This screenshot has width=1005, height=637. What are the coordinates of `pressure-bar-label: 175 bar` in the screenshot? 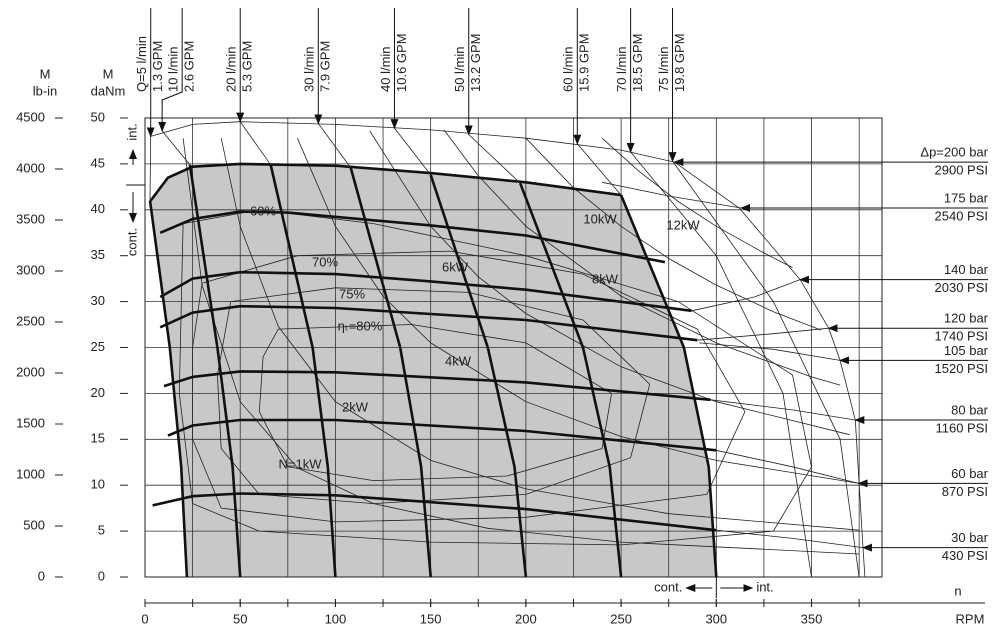 It's located at (966, 197).